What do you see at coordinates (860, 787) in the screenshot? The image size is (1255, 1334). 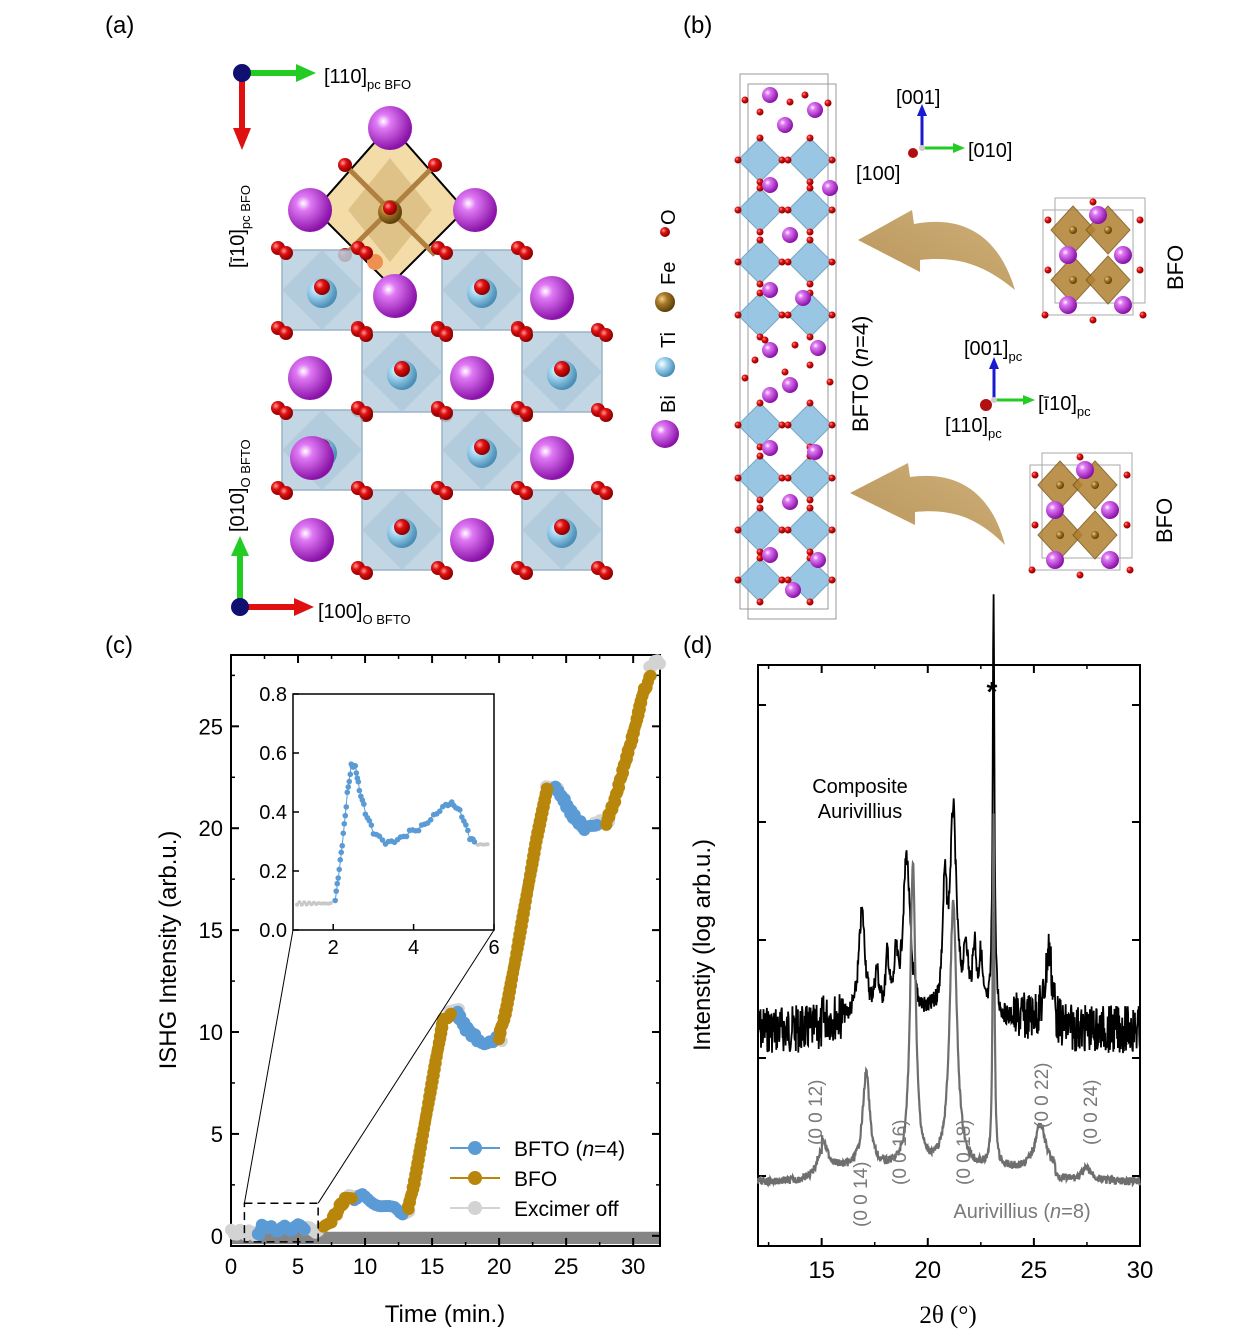 I see `composite-label-1: Composite` at bounding box center [860, 787].